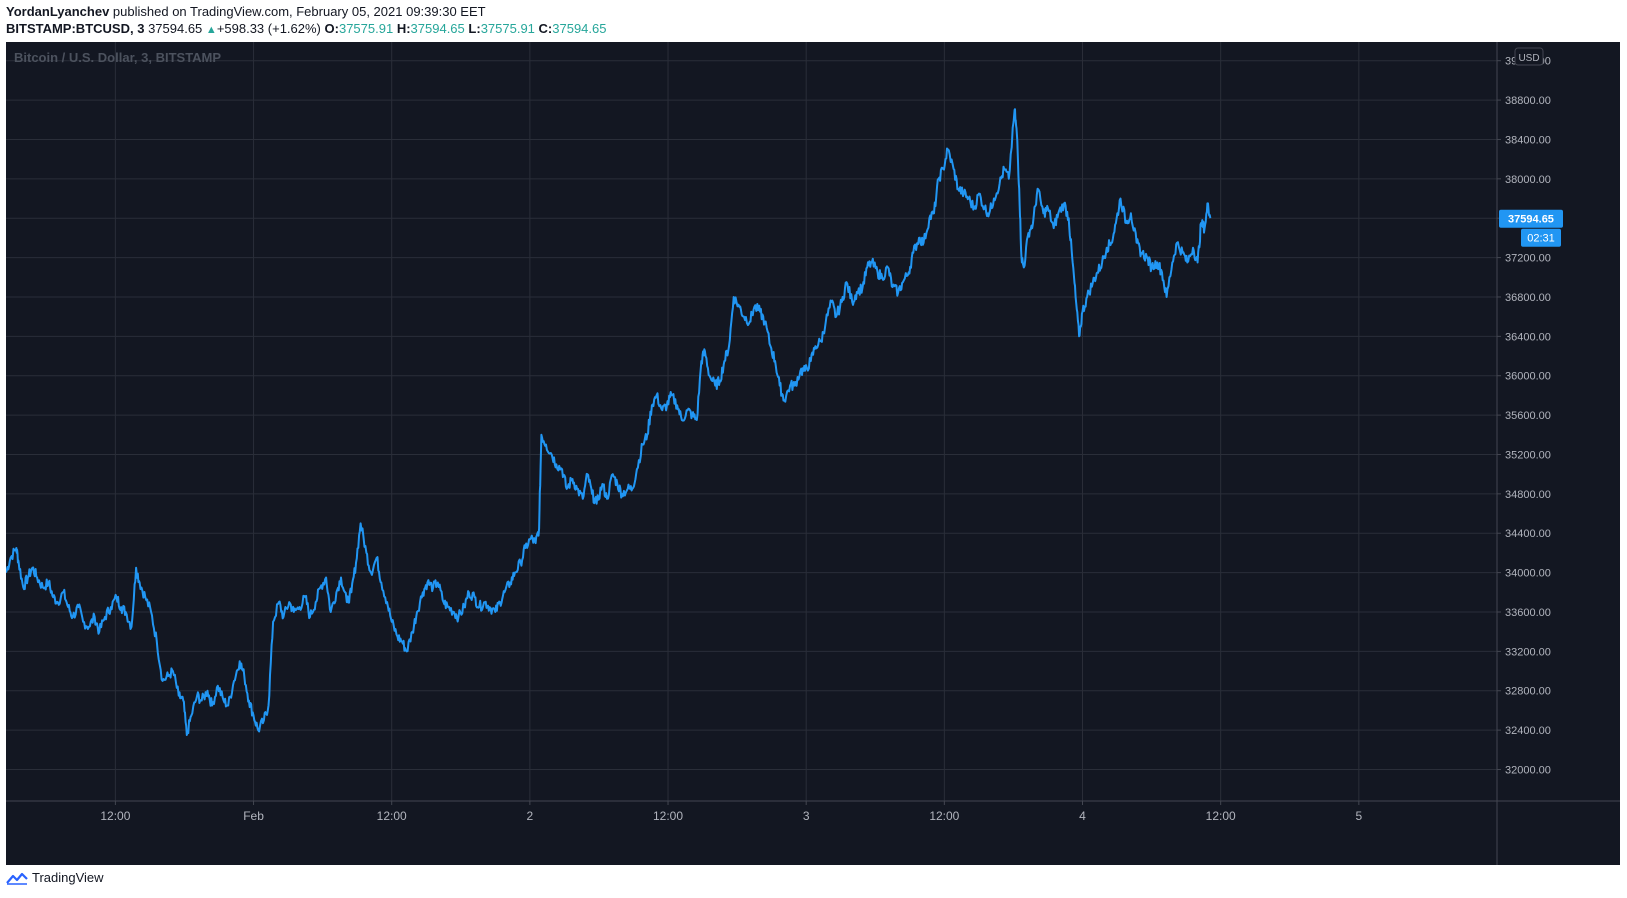  Describe the element at coordinates (1082, 816) in the screenshot. I see `time-tick-label: 4` at that location.